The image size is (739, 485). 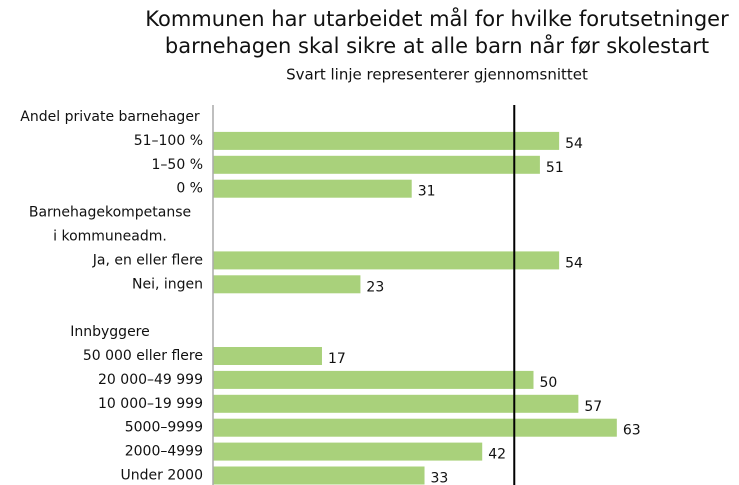 I want to click on y-tick-label: 2000–4999, so click(x=164, y=452).